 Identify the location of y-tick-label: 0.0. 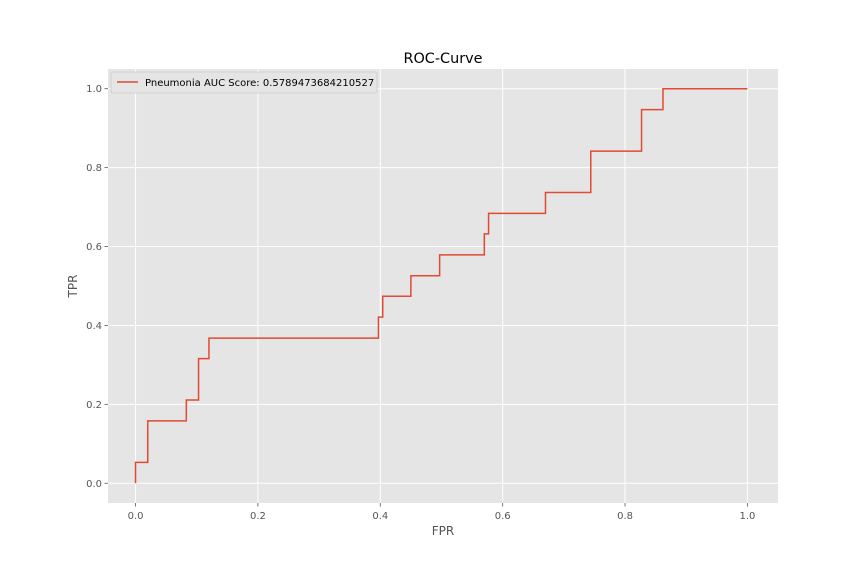
(94, 484).